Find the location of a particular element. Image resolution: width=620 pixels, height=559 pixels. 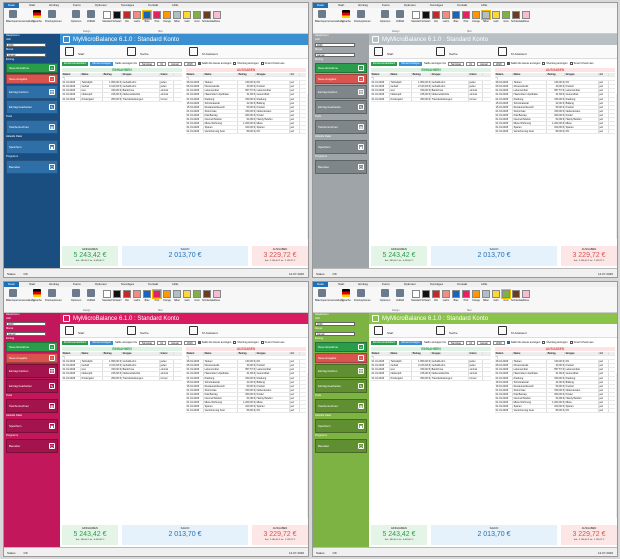

swatch-standard: Standard is located at coordinates (416, 20).